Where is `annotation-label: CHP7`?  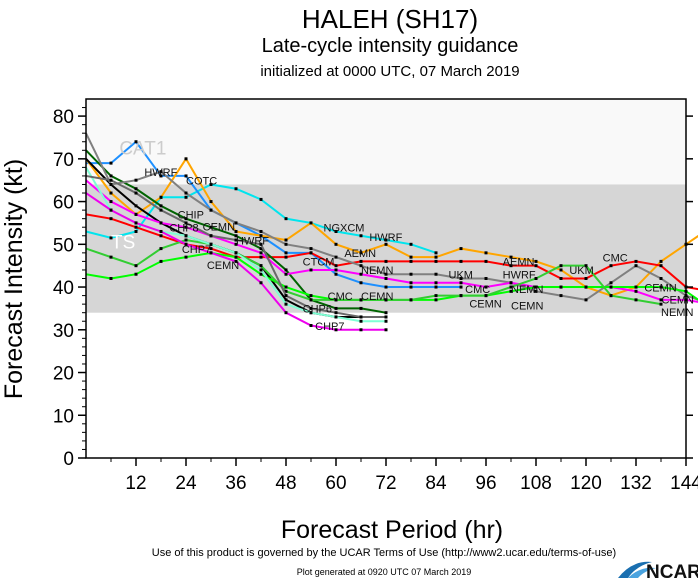 annotation-label: CHP7 is located at coordinates (329, 327).